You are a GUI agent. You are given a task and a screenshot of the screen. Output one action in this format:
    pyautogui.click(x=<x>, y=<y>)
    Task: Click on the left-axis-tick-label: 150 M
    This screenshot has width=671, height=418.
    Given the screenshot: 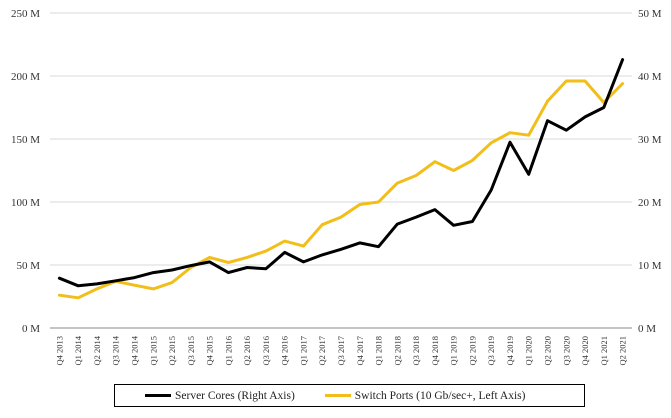 What is the action you would take?
    pyautogui.click(x=25, y=140)
    